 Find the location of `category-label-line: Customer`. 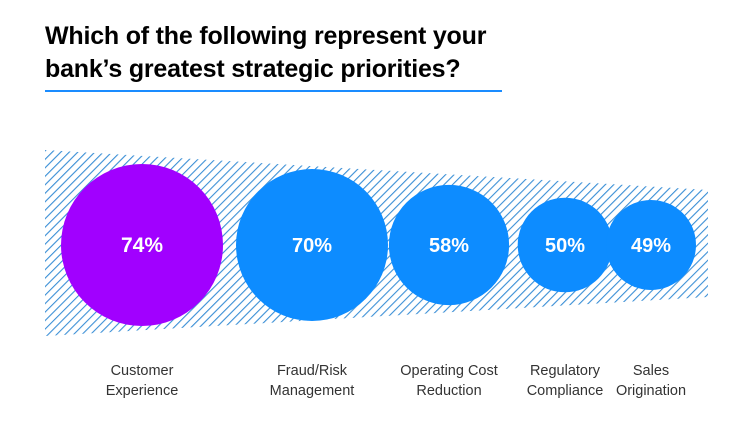

category-label-line: Customer is located at coordinates (142, 371).